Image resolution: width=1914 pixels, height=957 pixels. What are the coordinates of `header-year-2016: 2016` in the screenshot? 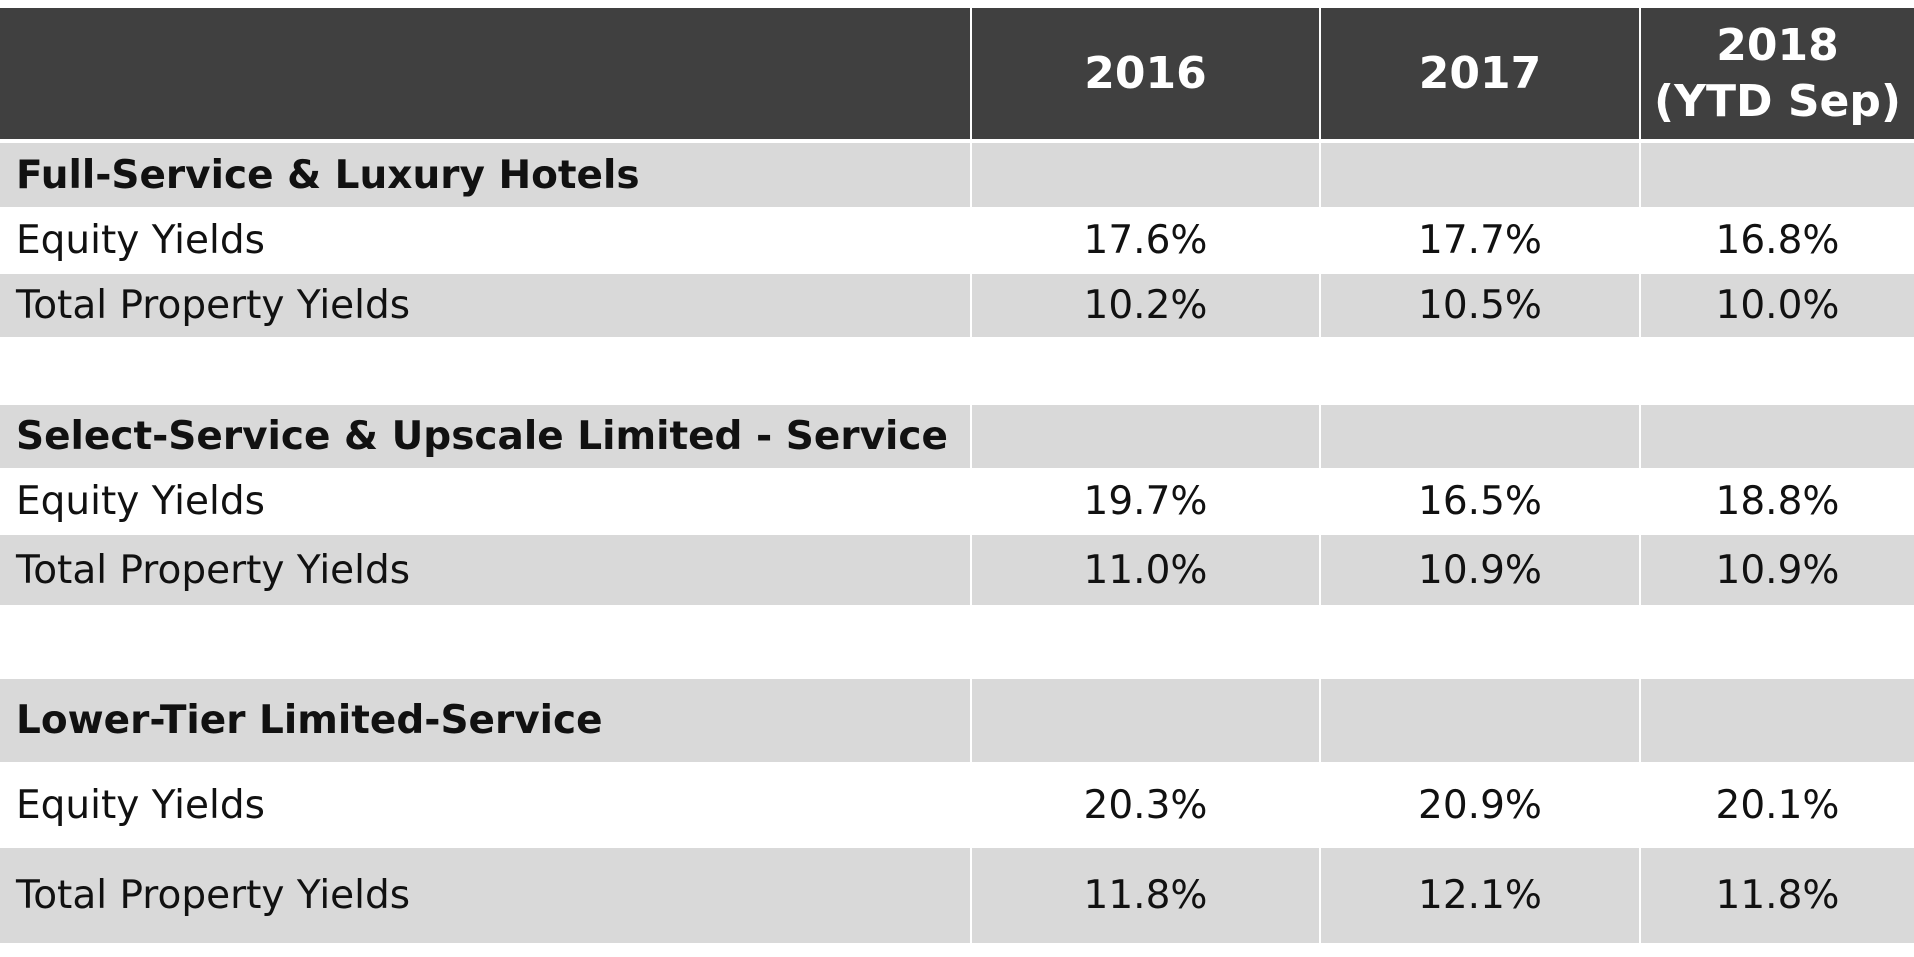 It's located at (1145, 75).